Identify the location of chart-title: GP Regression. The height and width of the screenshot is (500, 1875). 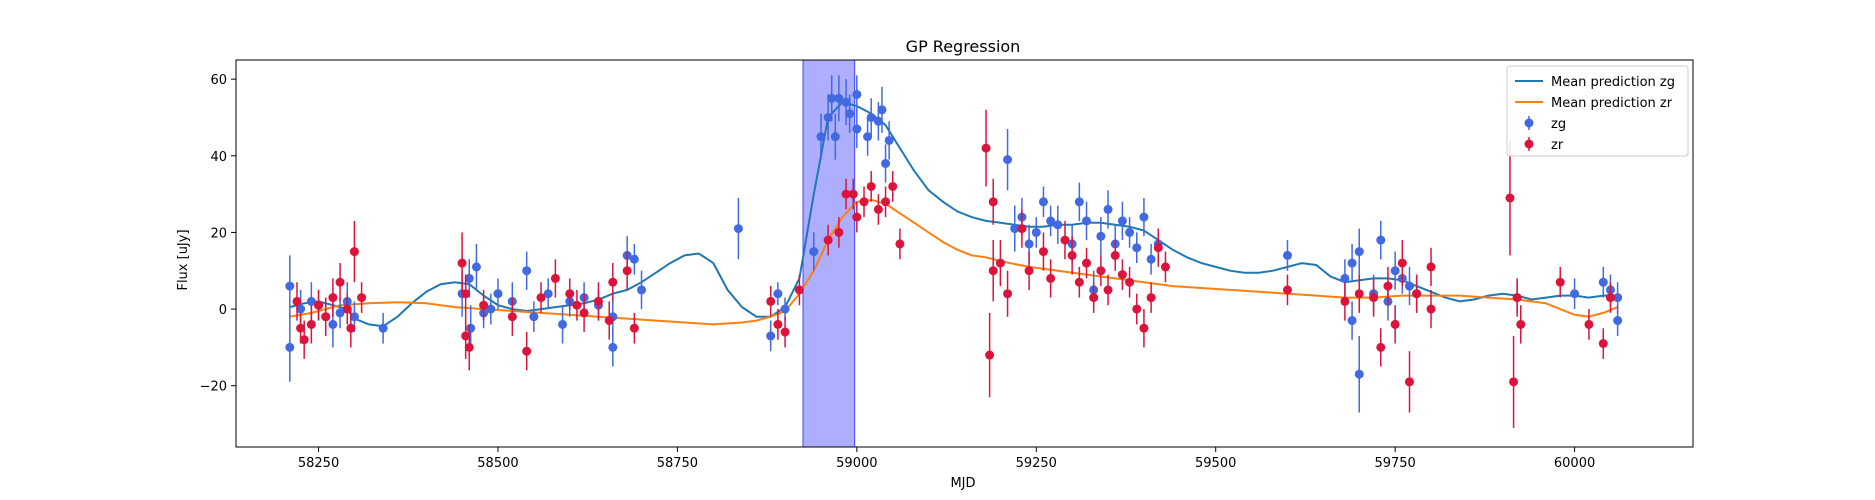
(963, 46).